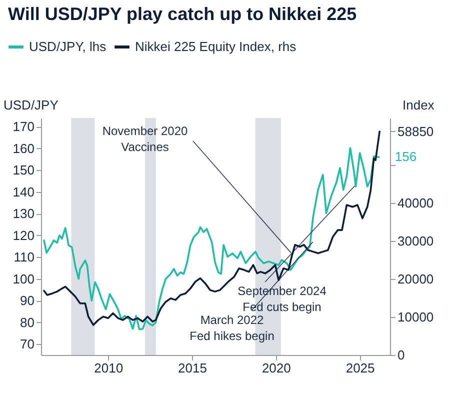 This screenshot has height=417, width=453. Describe the element at coordinates (109, 368) in the screenshot. I see `x-tick-label: 2010` at that location.